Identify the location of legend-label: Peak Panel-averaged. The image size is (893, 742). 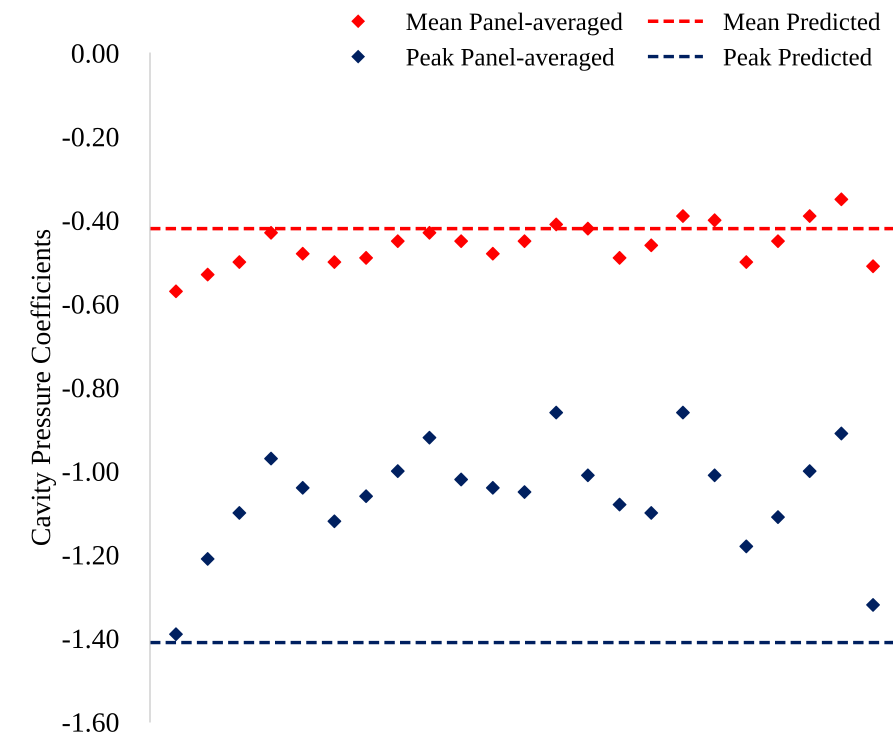
(510, 59).